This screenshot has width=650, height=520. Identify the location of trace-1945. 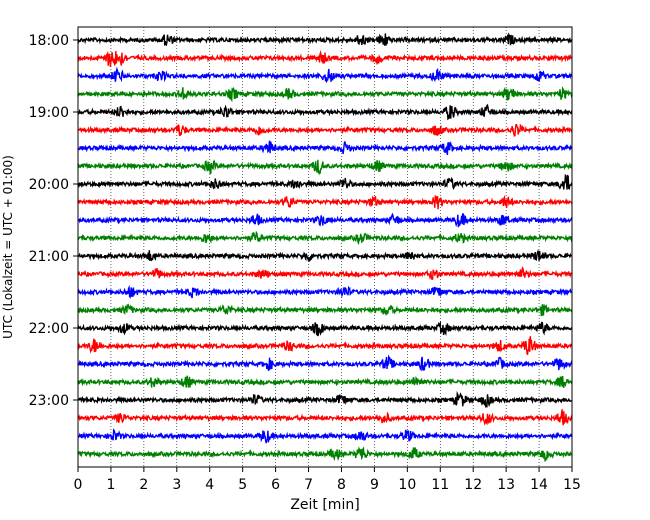
(325, 167).